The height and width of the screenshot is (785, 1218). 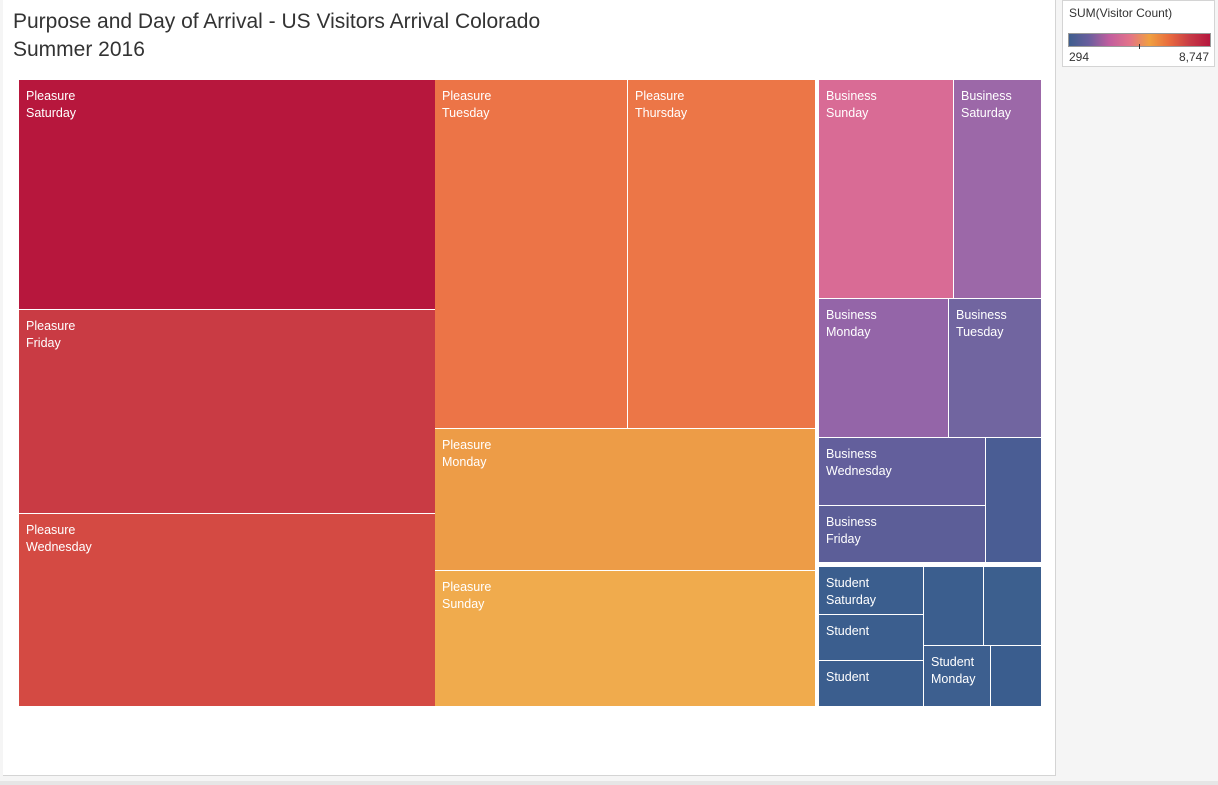 I want to click on tile-pleasure-friday: Pleasure Friday, so click(x=227, y=411).